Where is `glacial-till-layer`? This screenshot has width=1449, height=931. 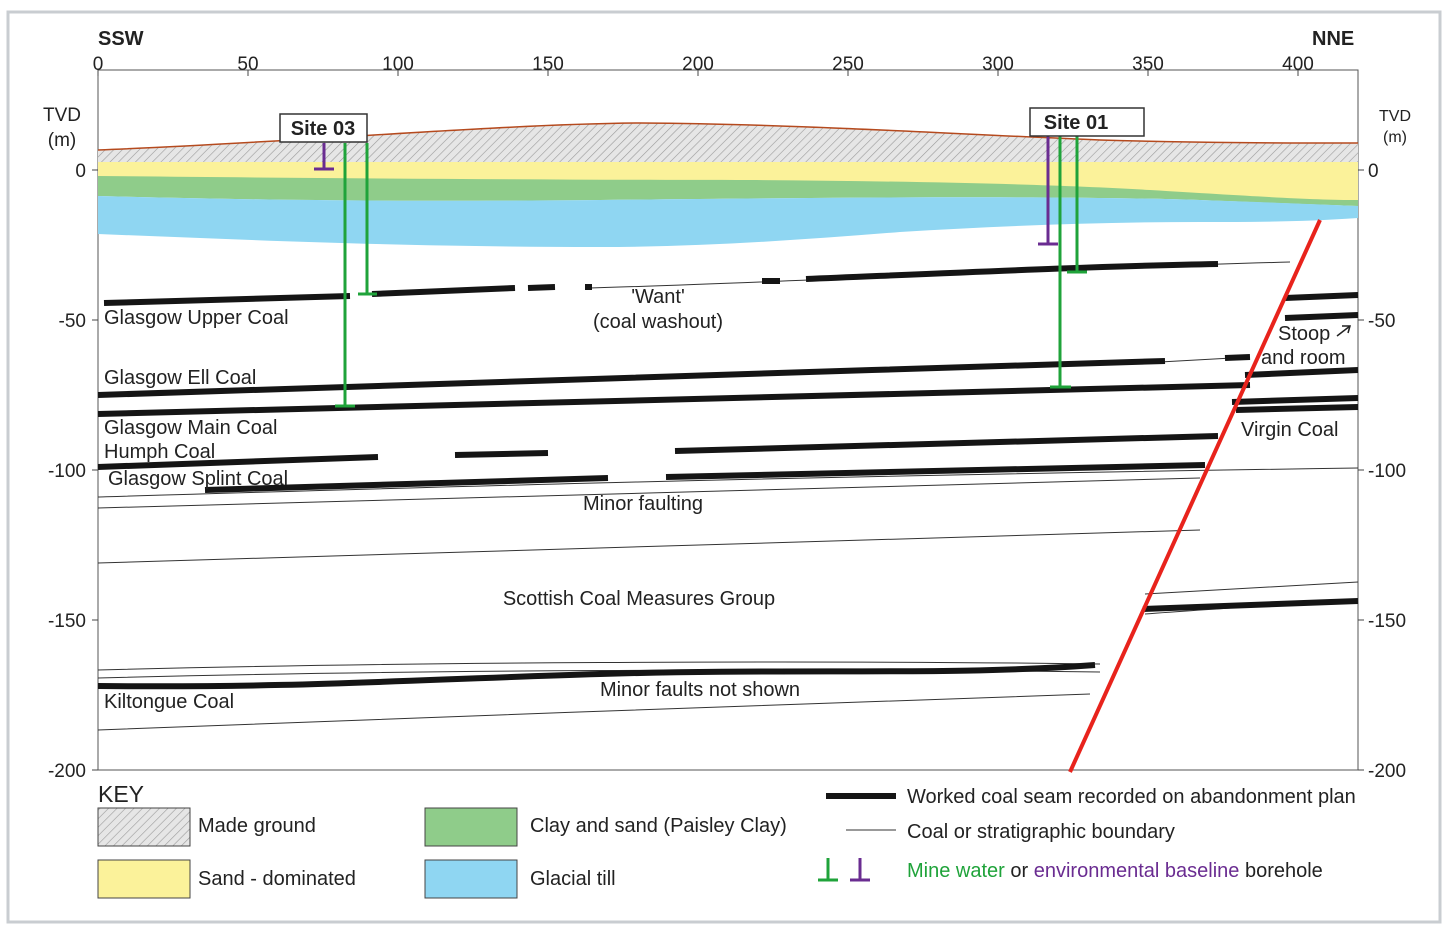
glacial-till-layer is located at coordinates (728, 221).